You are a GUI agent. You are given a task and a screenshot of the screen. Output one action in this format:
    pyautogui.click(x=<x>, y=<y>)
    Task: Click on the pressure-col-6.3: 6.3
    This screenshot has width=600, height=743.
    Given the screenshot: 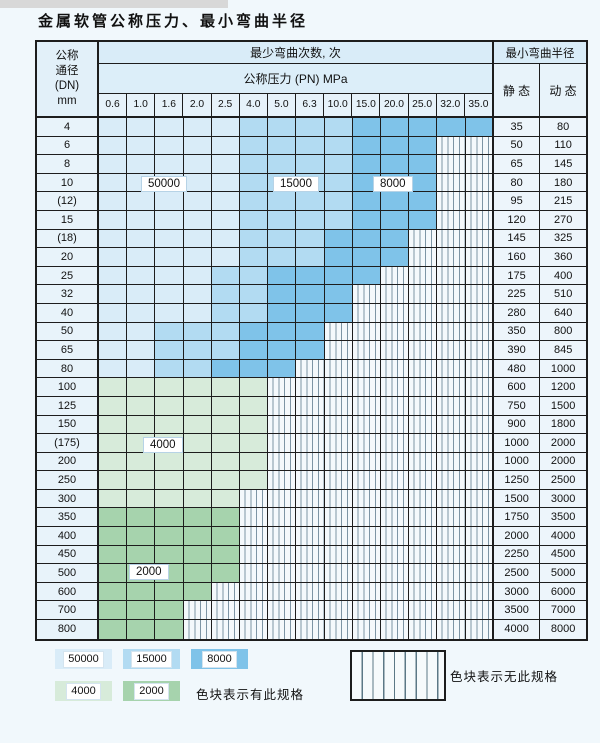 What is the action you would take?
    pyautogui.click(x=310, y=104)
    